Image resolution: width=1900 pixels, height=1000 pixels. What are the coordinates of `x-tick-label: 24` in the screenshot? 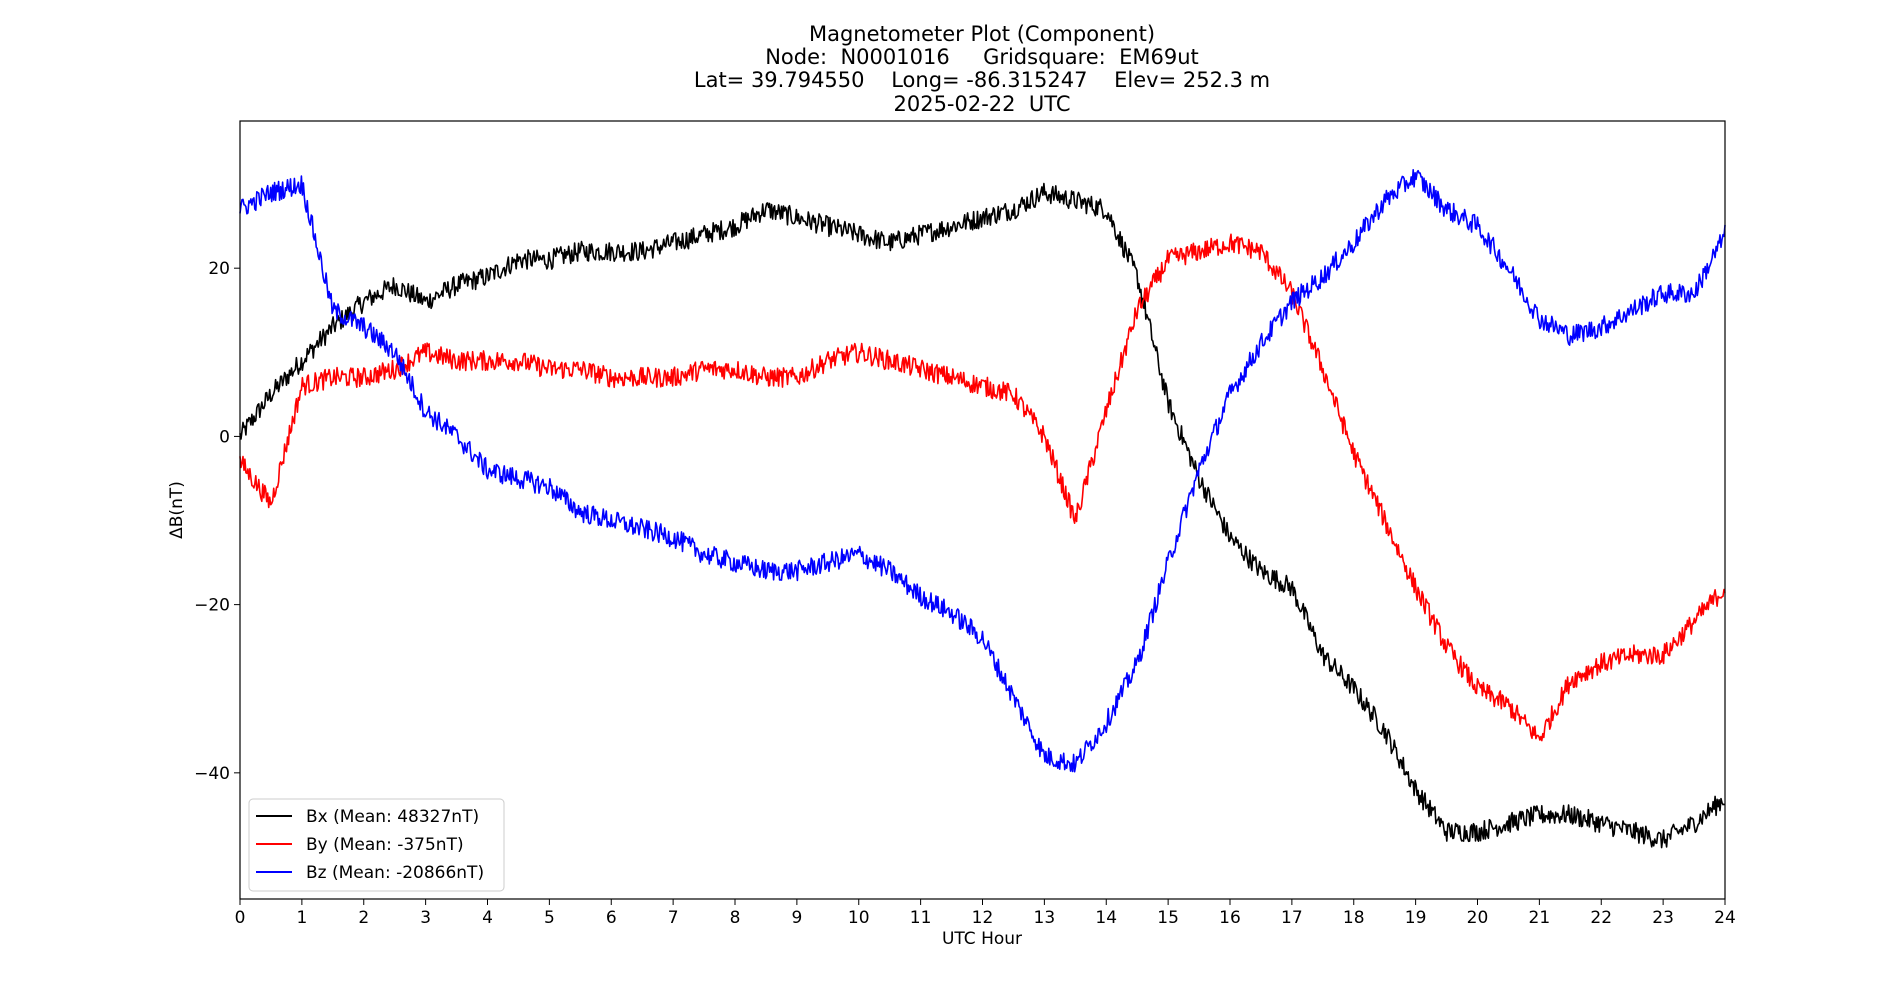 It's located at (1725, 918).